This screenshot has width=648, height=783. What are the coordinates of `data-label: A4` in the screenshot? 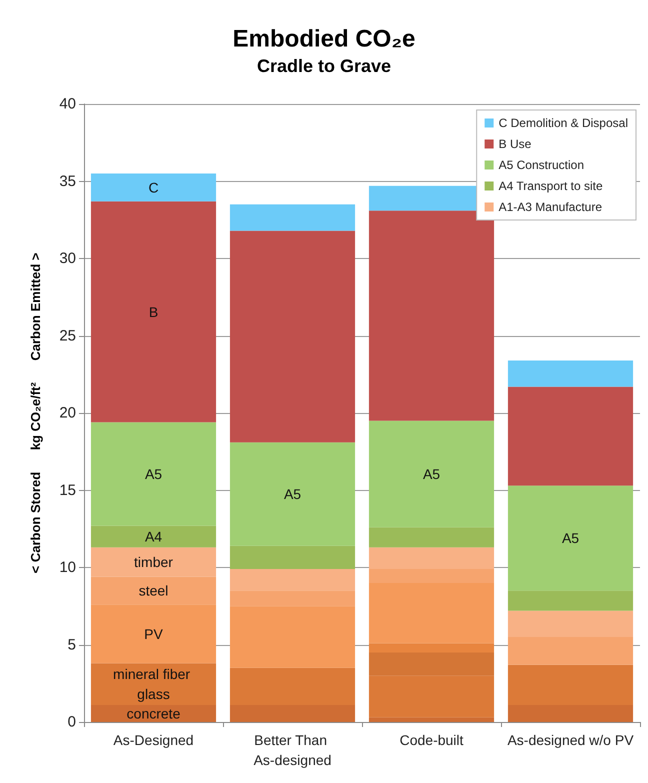 It's located at (153, 536).